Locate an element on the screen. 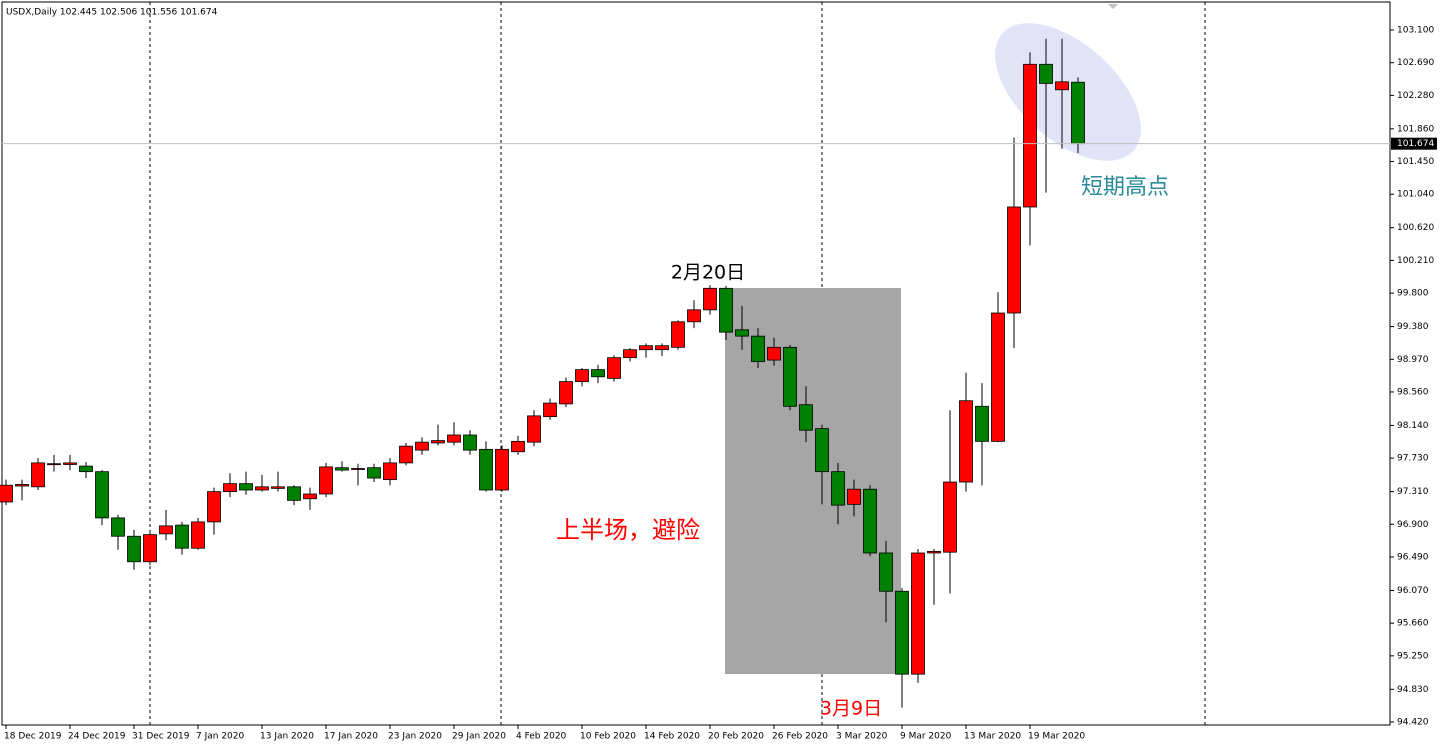 This screenshot has height=748, width=1440. y-tick-label: 102.280 is located at coordinates (1415, 96).